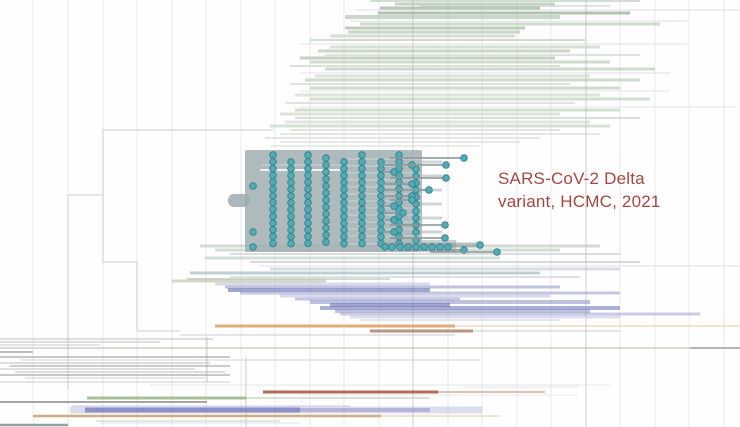  What do you see at coordinates (239, 200) in the screenshot?
I see `cluster-stub` at bounding box center [239, 200].